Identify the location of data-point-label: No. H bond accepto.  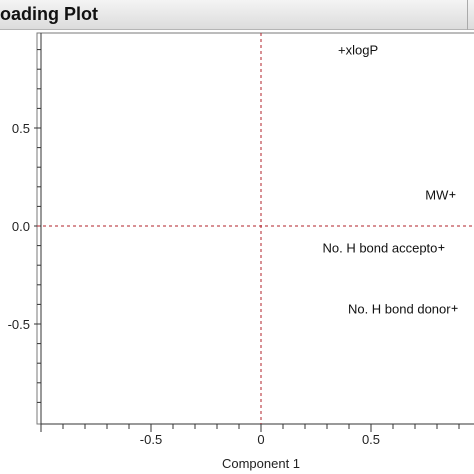
(379, 248).